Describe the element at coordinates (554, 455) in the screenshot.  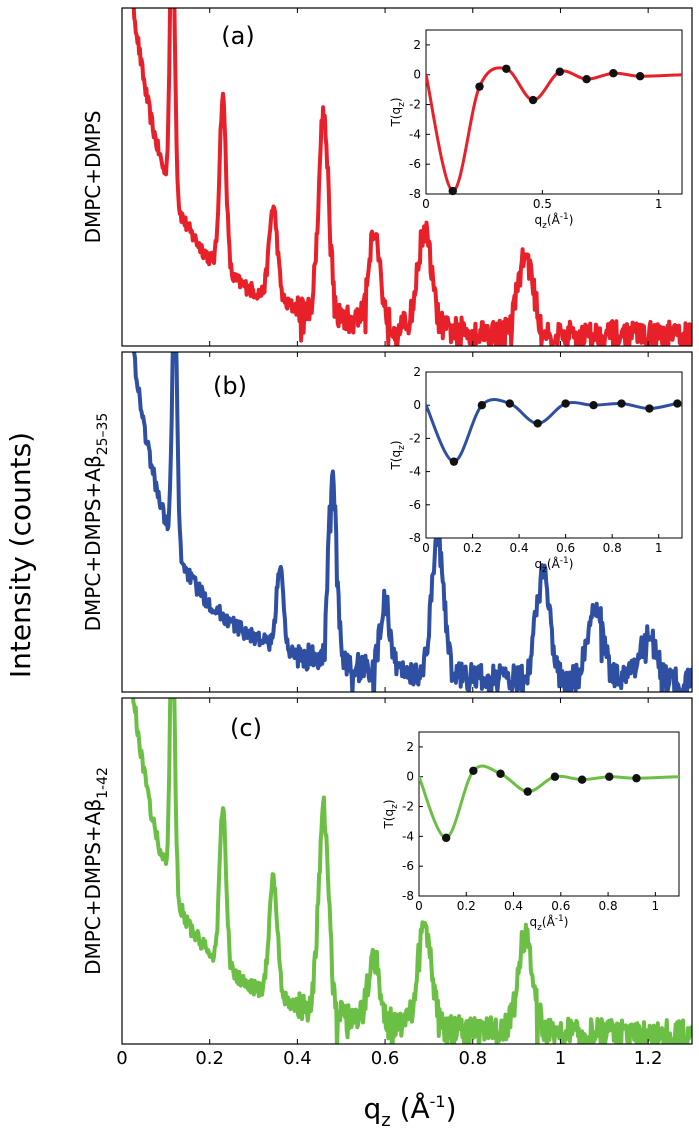
I see `inset-frame` at that location.